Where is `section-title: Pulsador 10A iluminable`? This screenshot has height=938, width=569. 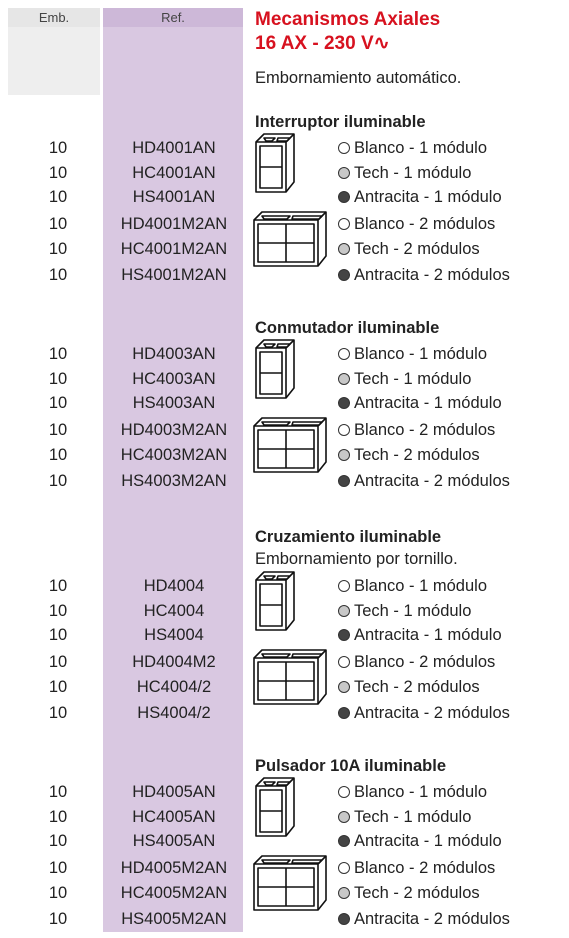 section-title: Pulsador 10A iluminable is located at coordinates (351, 766).